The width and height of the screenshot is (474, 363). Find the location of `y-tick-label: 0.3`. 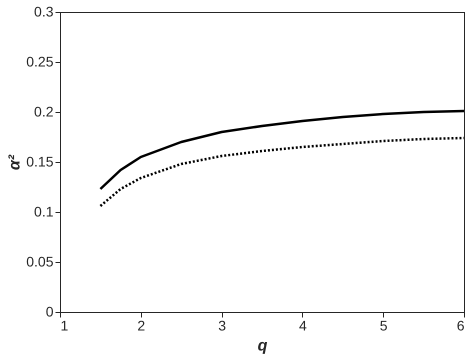

y-tick-label: 0.3 is located at coordinates (44, 12).